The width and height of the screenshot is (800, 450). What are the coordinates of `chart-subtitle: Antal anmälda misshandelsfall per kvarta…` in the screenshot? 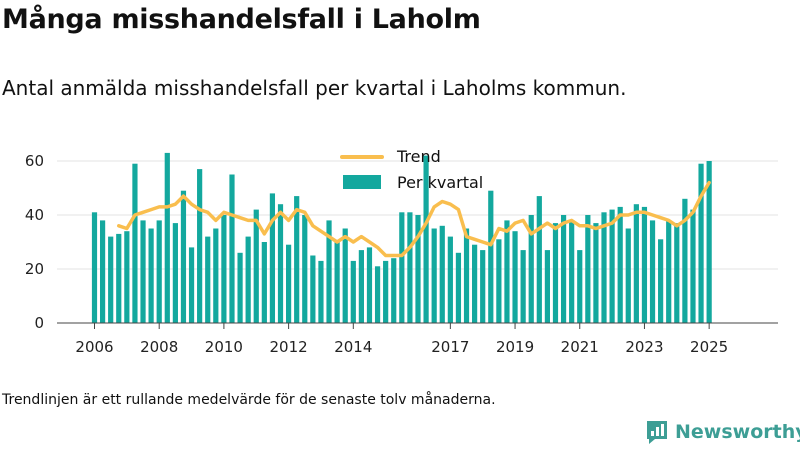 It's located at (314, 88).